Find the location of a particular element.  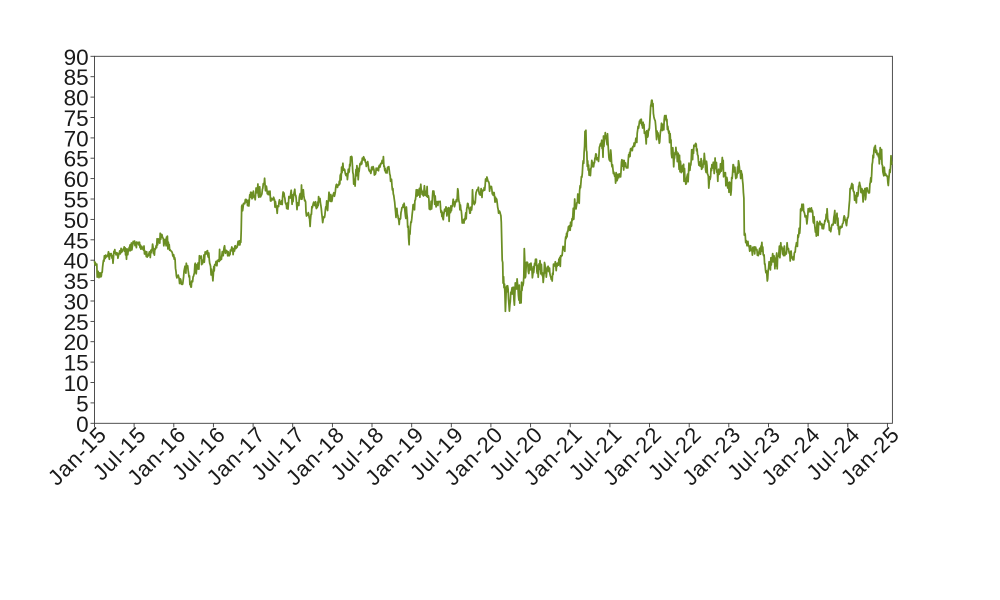

svg-text: 85 is located at coordinates (76, 77).